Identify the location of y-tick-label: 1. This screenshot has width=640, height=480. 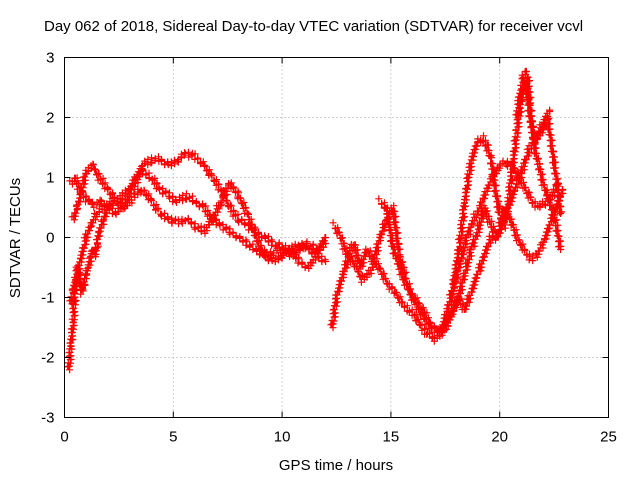
(50, 178).